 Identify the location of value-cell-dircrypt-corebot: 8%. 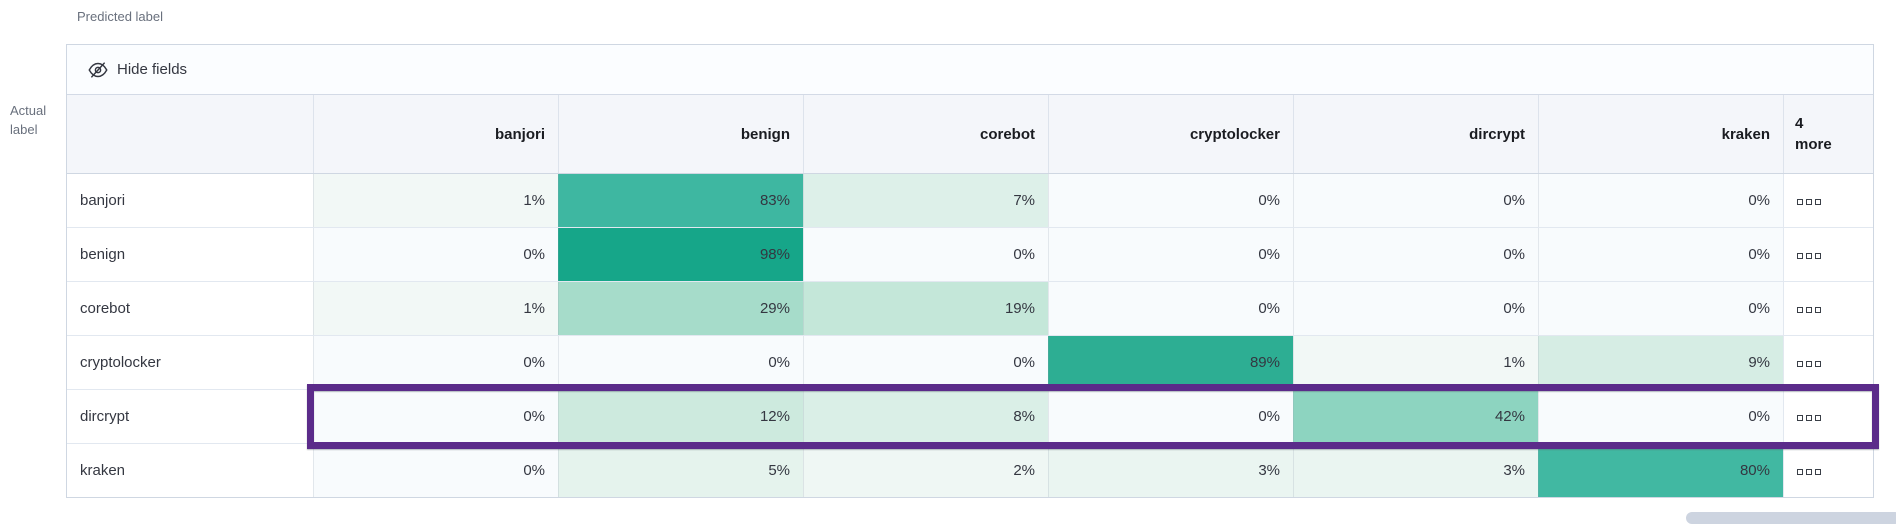
(925, 416).